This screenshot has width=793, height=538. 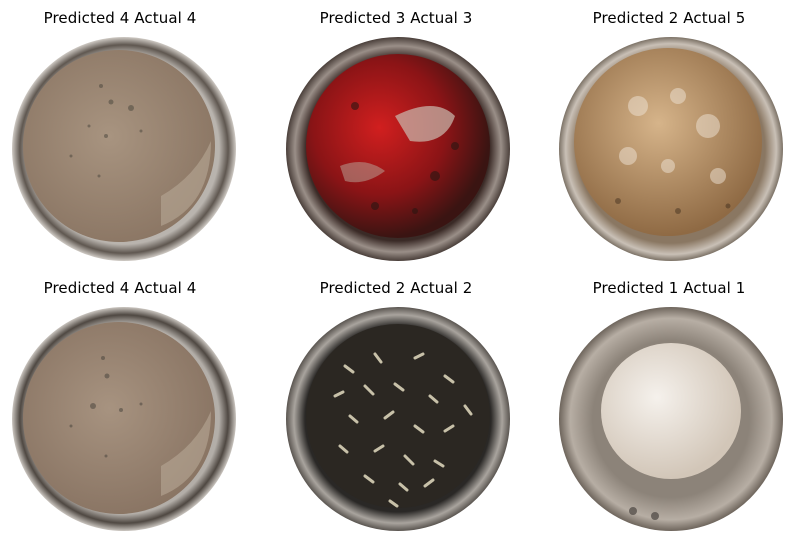 What do you see at coordinates (398, 419) in the screenshot?
I see `pot-photo-dark-seeds` at bounding box center [398, 419].